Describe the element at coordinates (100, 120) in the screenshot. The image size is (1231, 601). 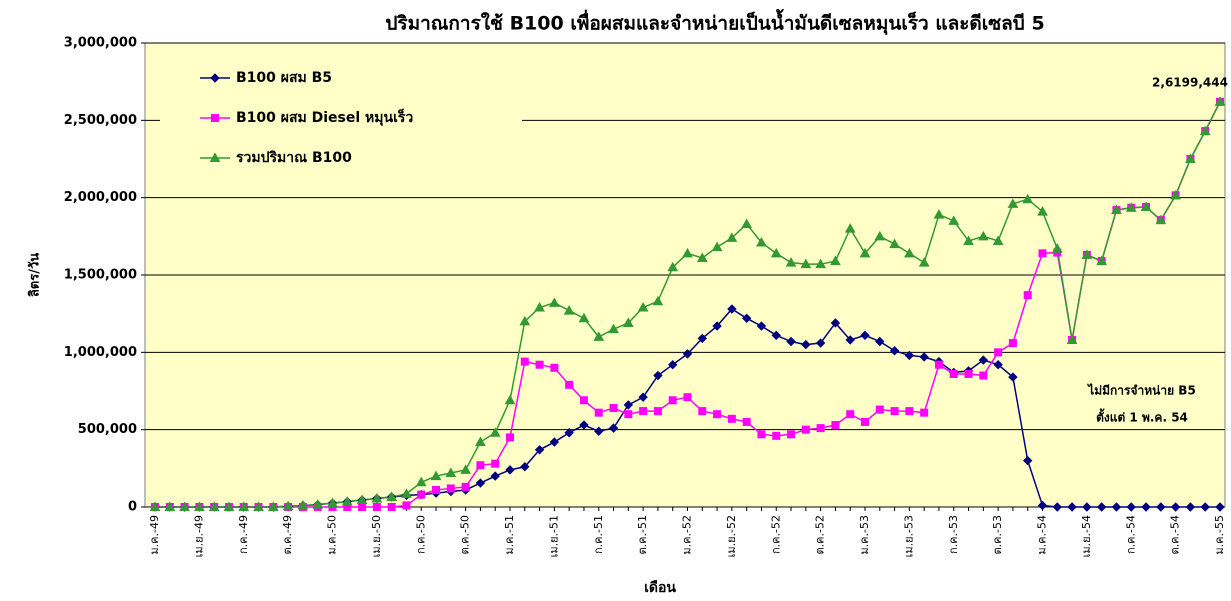
I see `y-tick-label: 2,500,000` at that location.